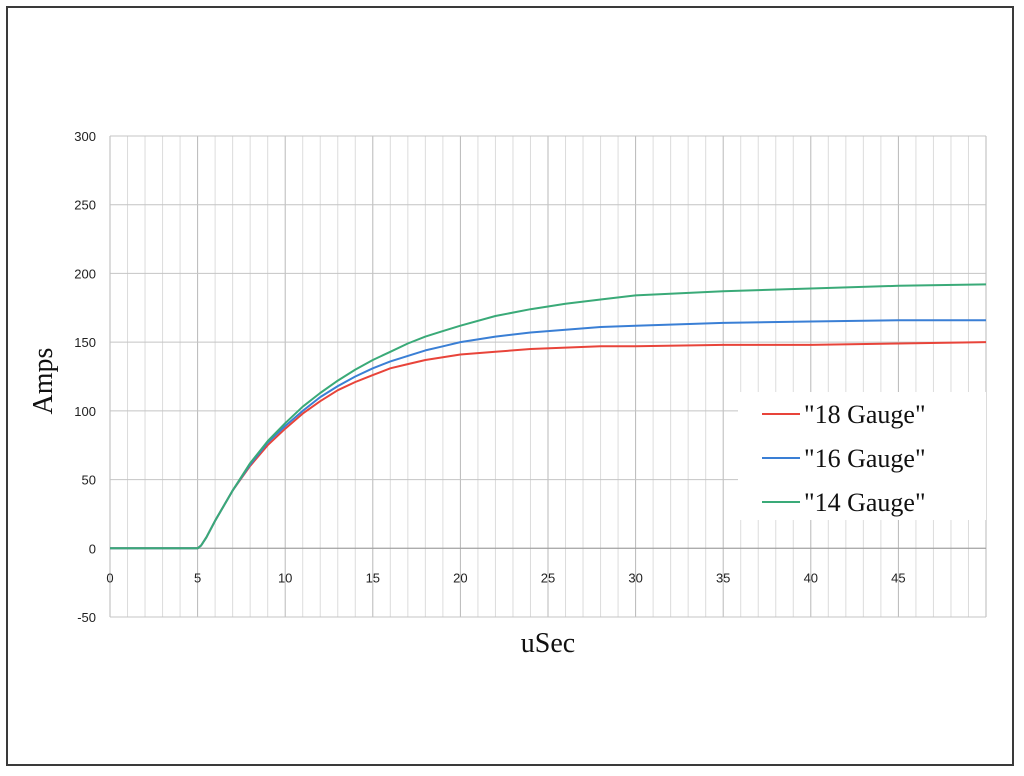 This screenshot has width=1024, height=776. What do you see at coordinates (85, 136) in the screenshot?
I see `y-tick-label: 300` at bounding box center [85, 136].